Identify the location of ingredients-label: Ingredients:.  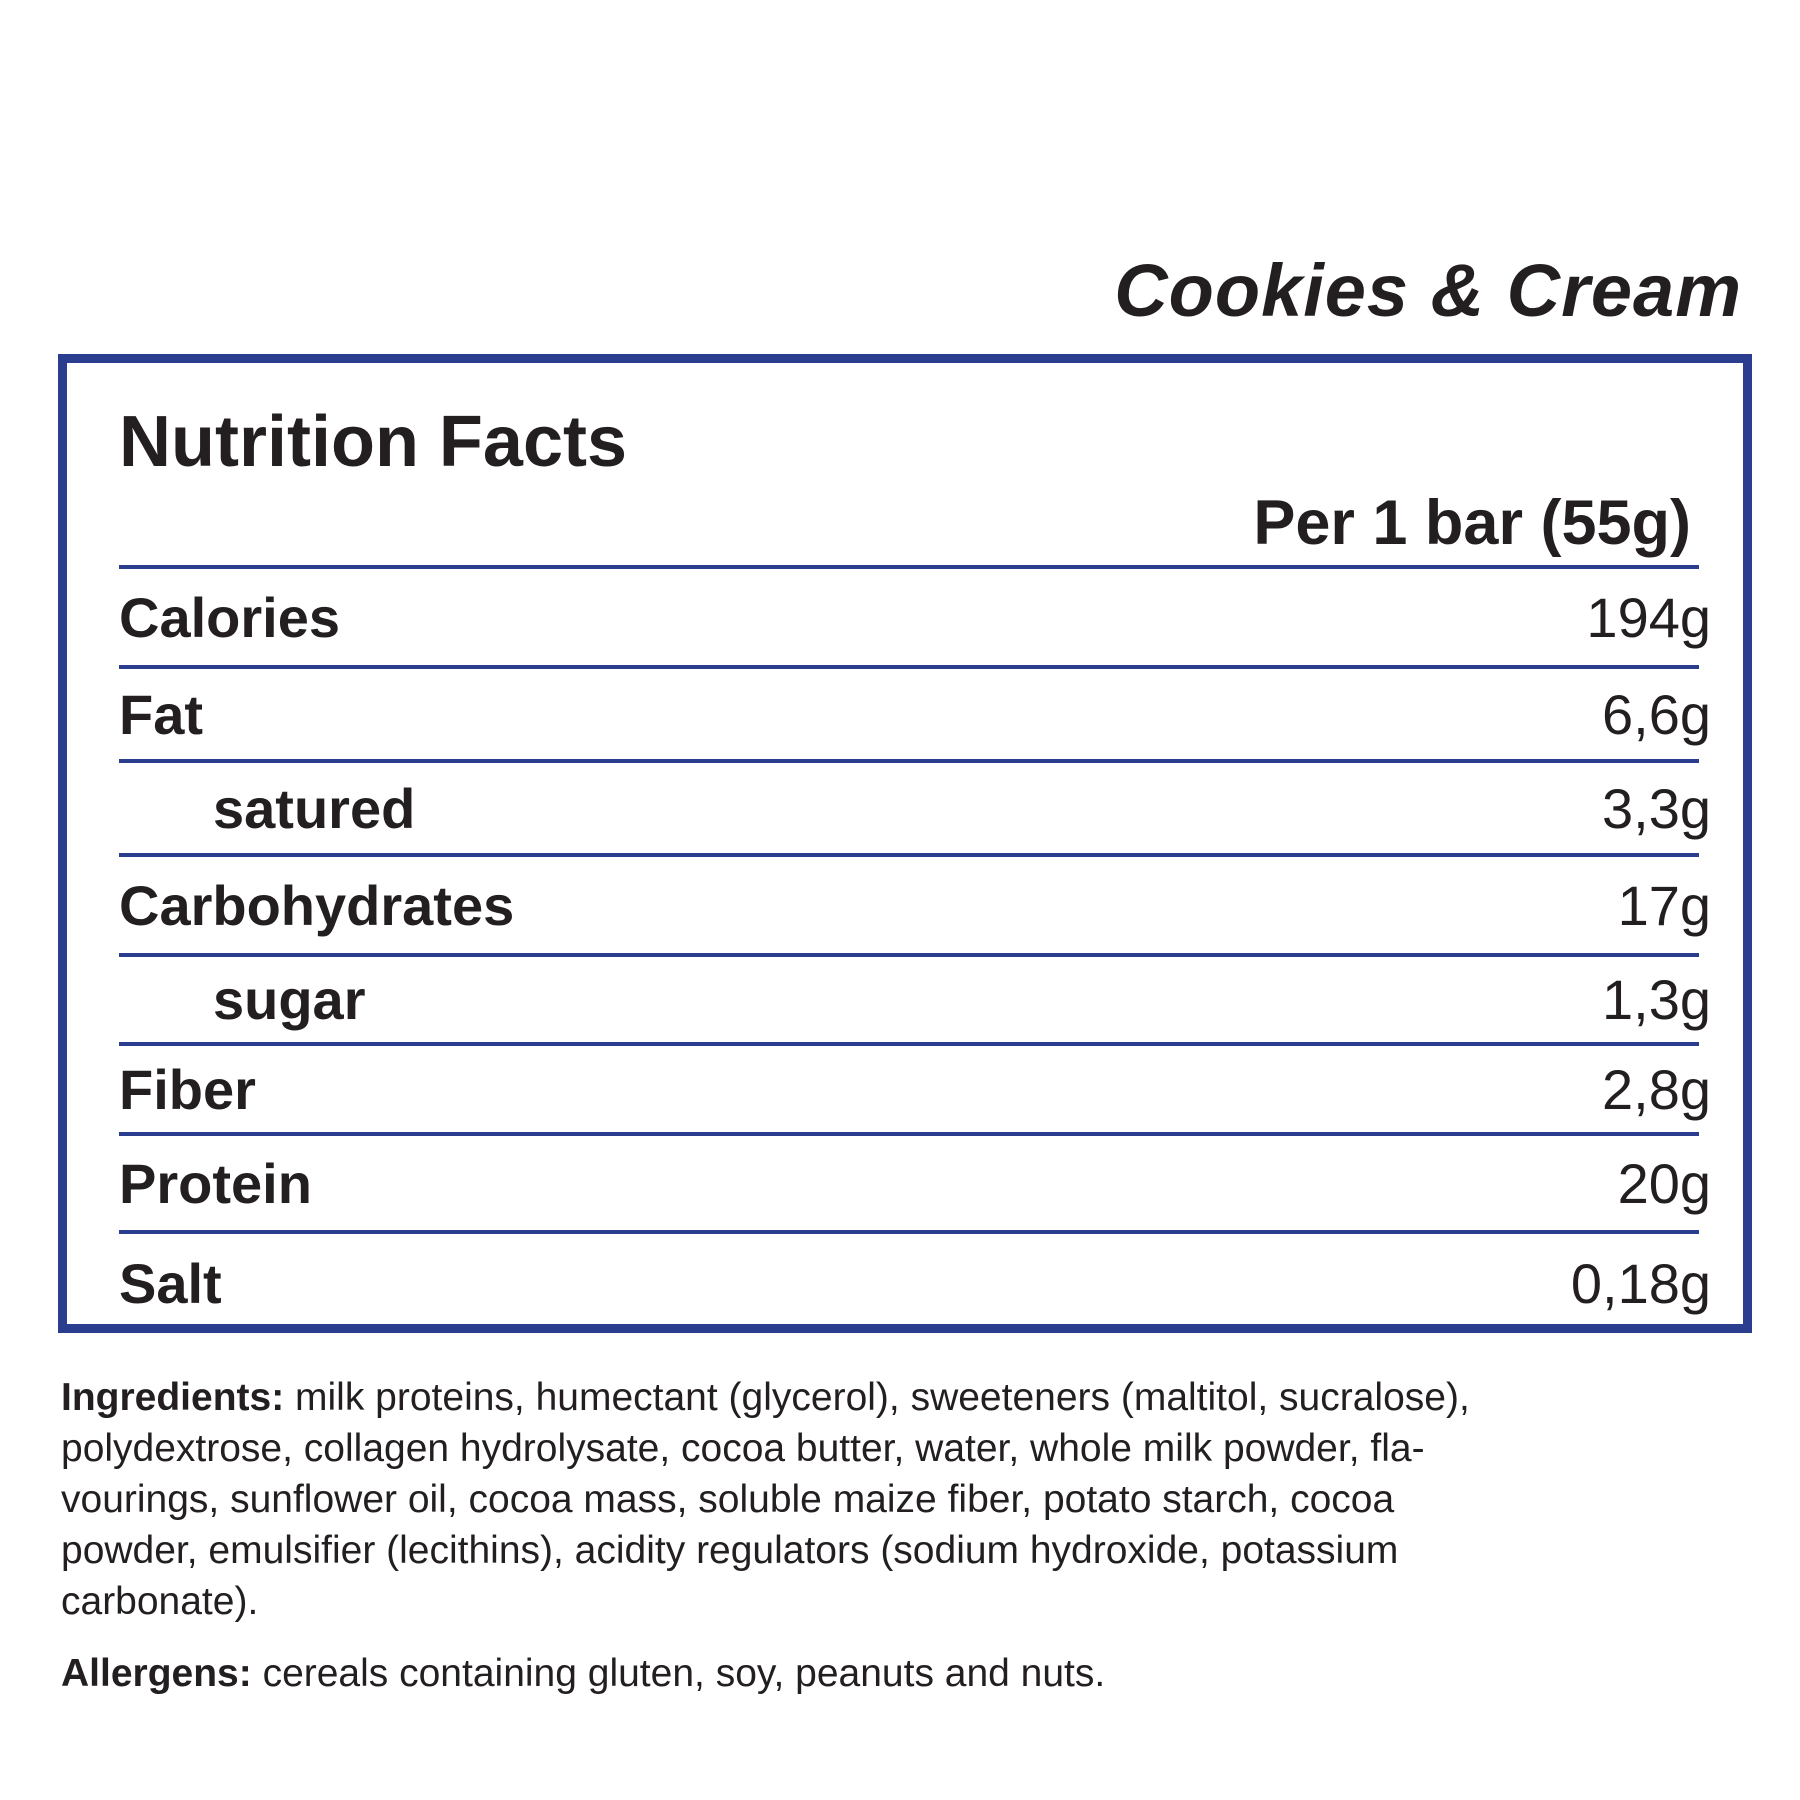
(173, 1397).